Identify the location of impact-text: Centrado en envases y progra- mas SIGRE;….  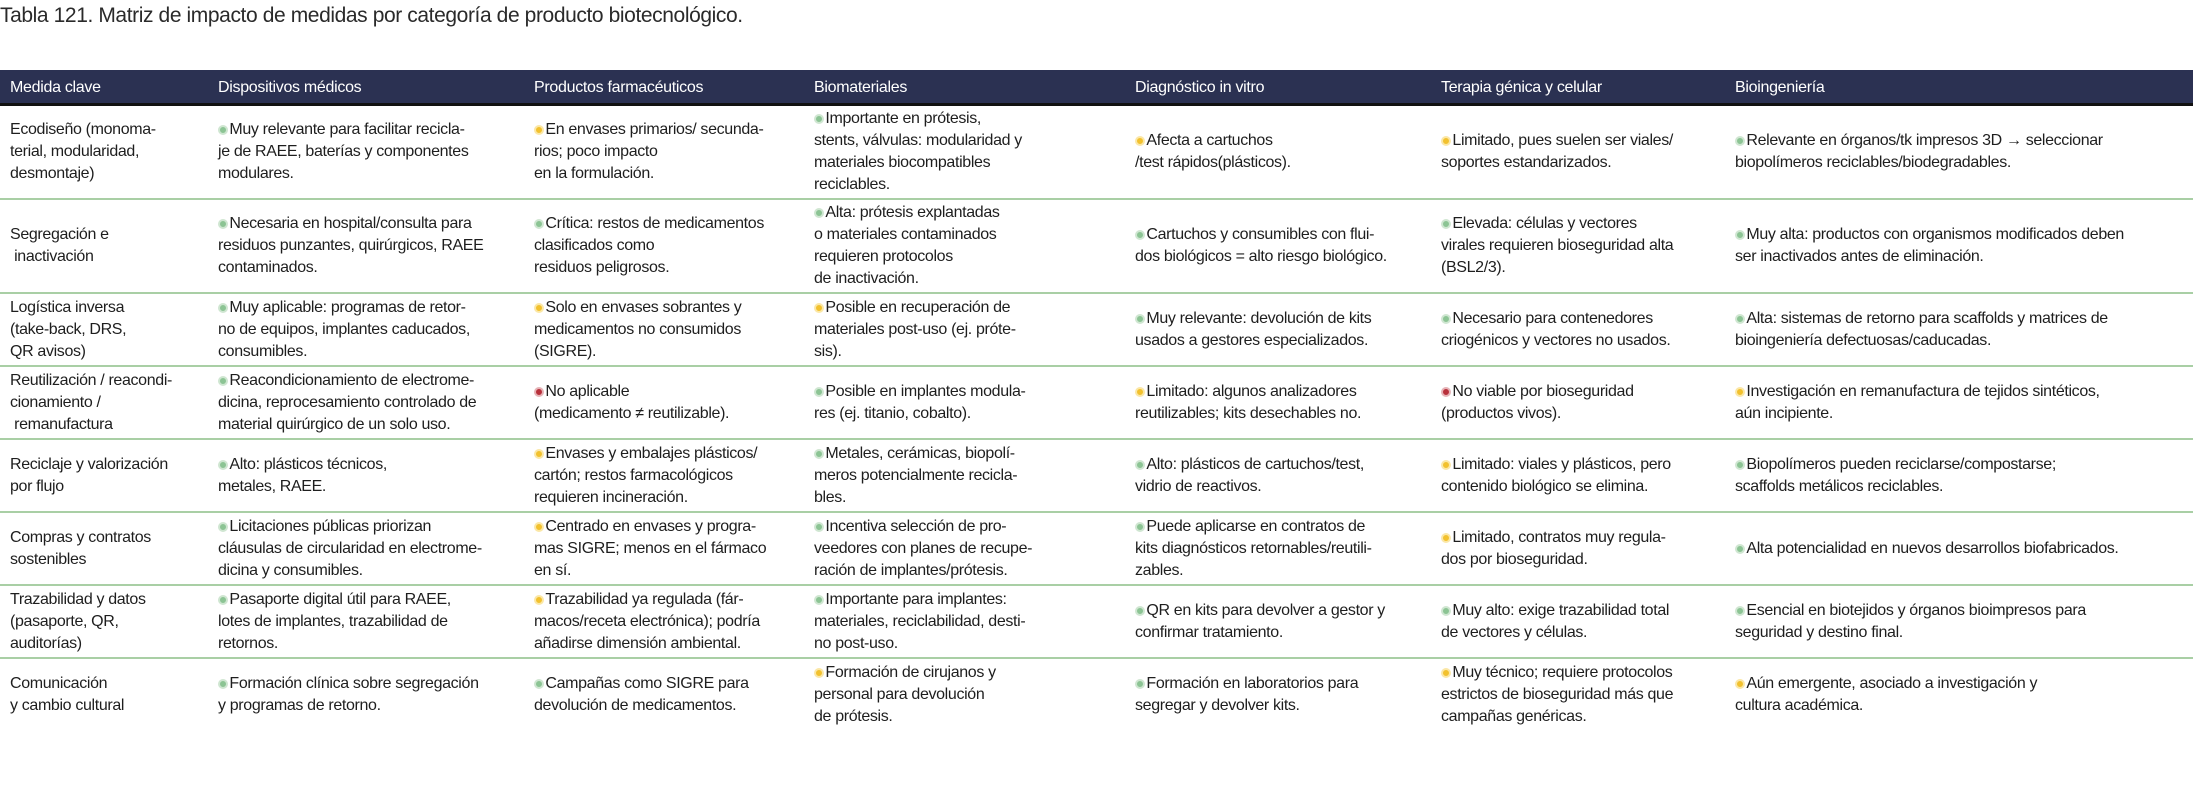
(650, 548).